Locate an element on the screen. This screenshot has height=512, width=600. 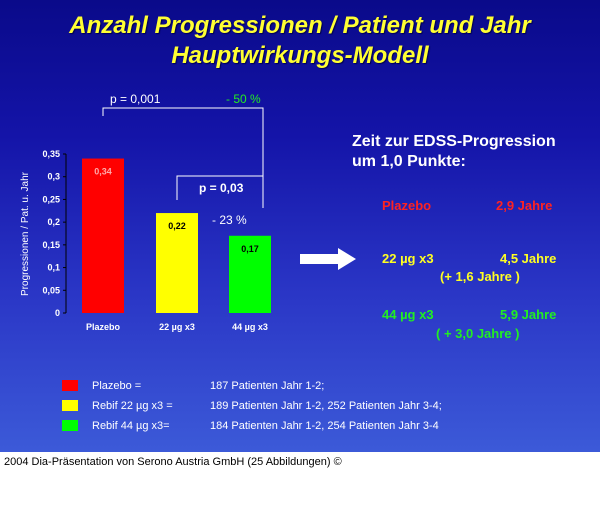
bracket-overall is located at coordinates (183, 157).